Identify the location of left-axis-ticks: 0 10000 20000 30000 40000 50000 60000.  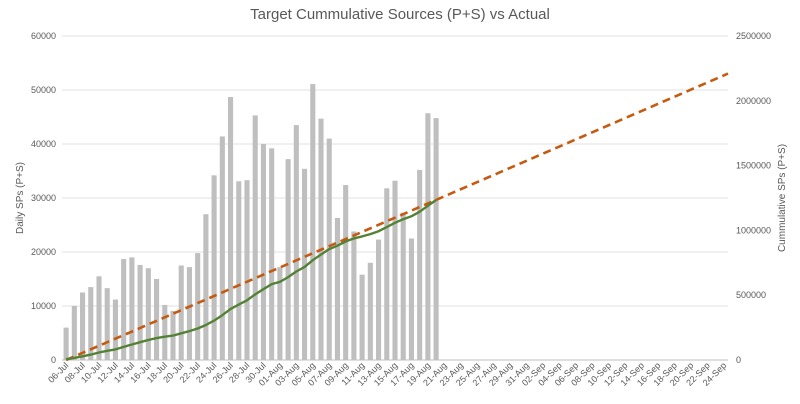
(43, 198).